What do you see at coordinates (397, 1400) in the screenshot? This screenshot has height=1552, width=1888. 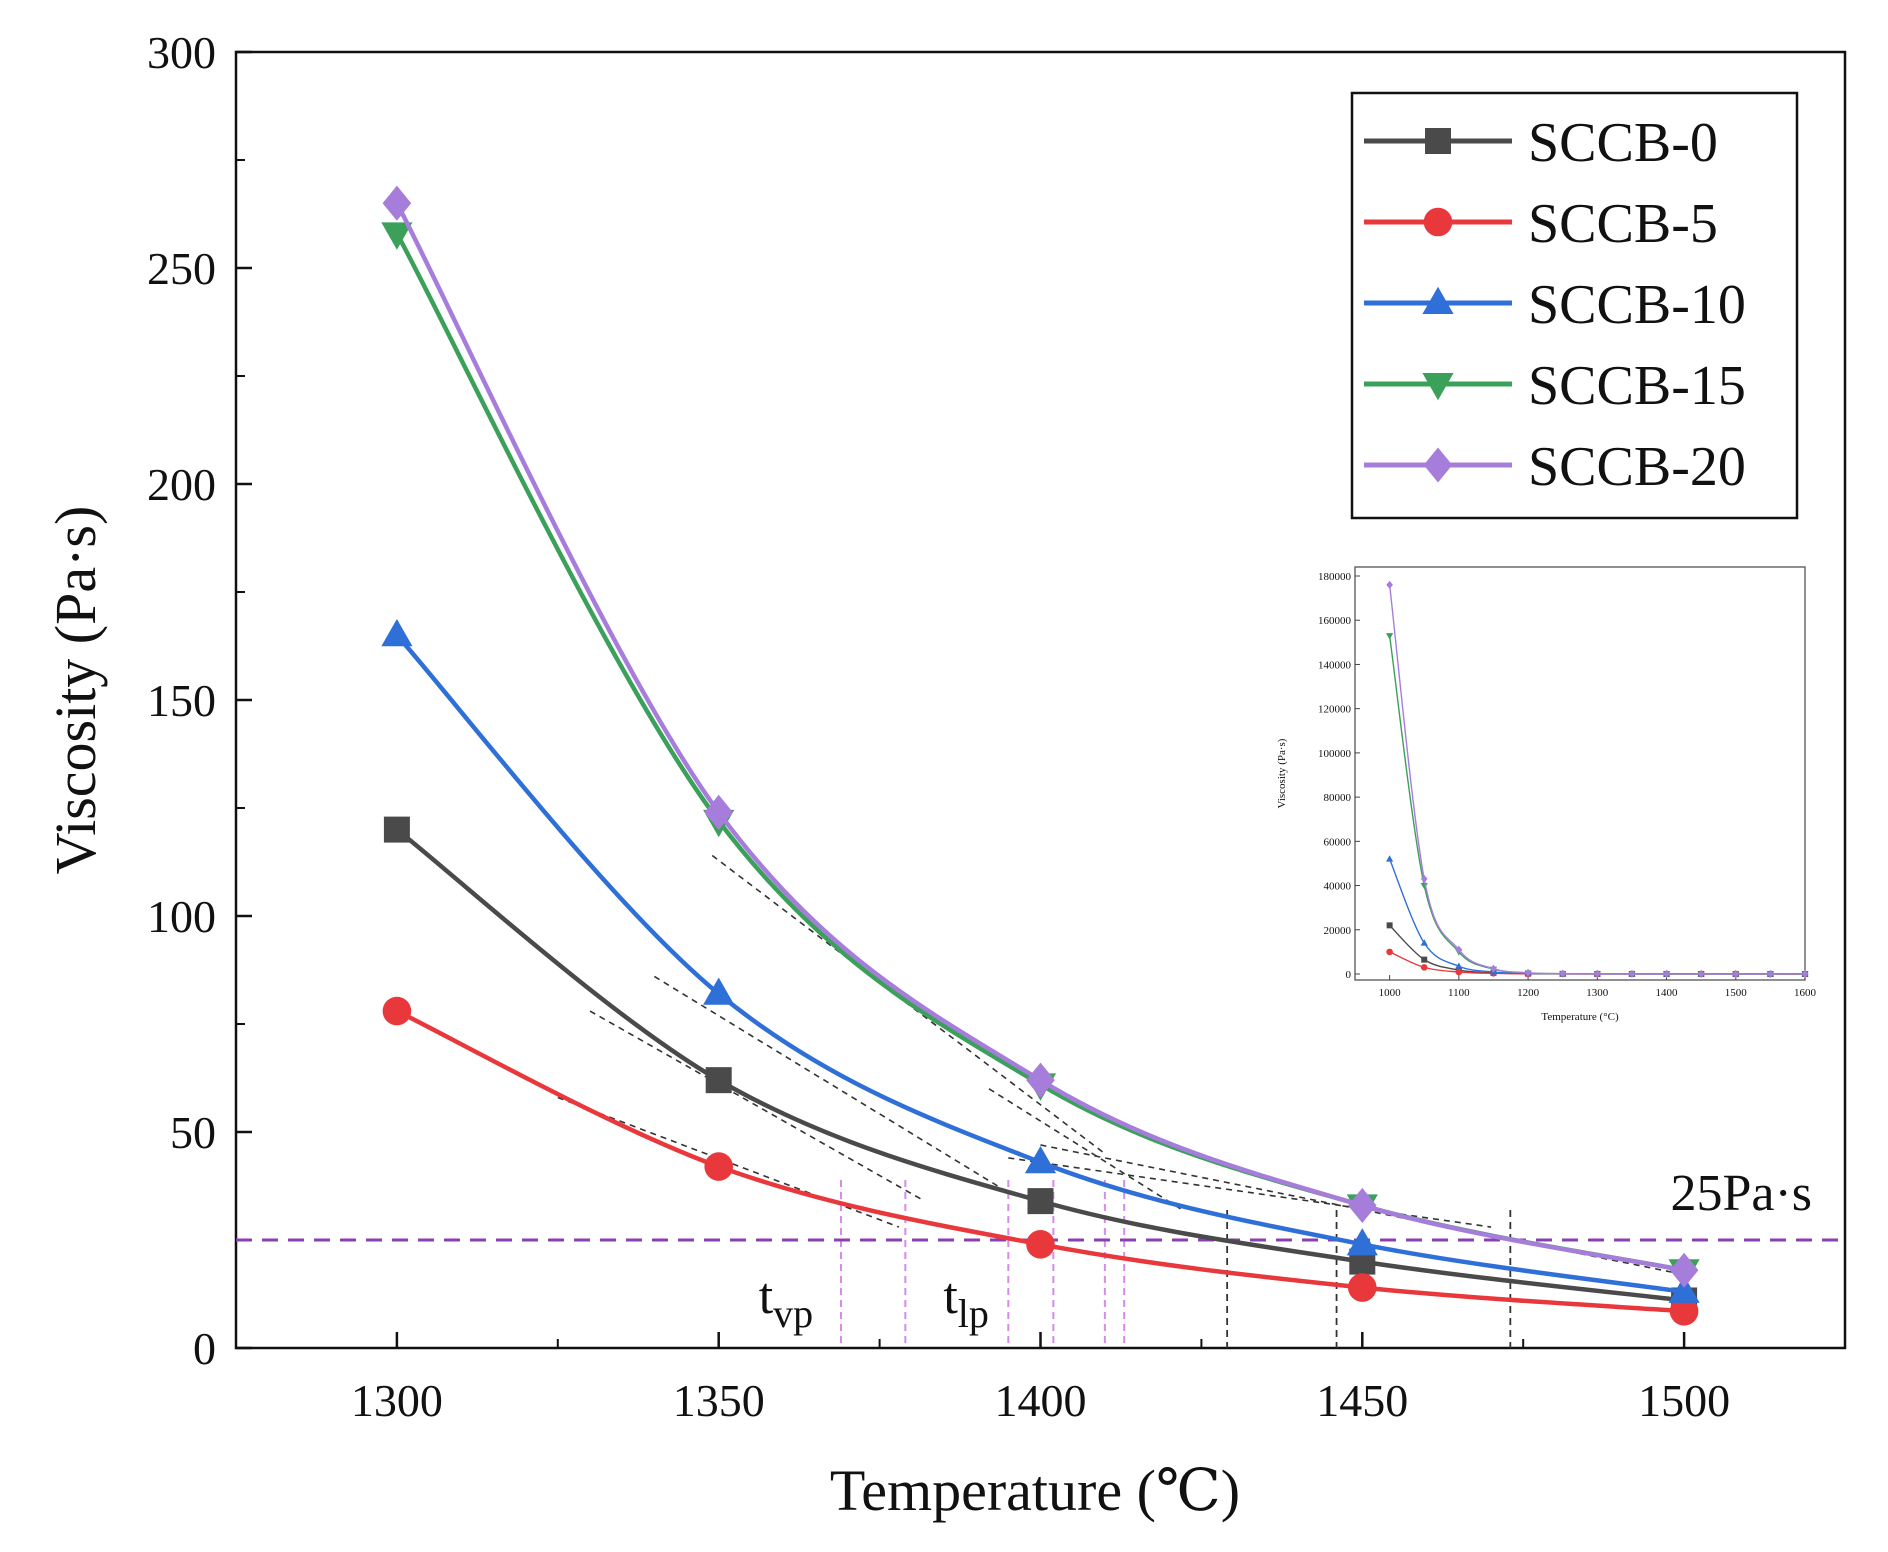 I see `x-tick-label: 1300` at bounding box center [397, 1400].